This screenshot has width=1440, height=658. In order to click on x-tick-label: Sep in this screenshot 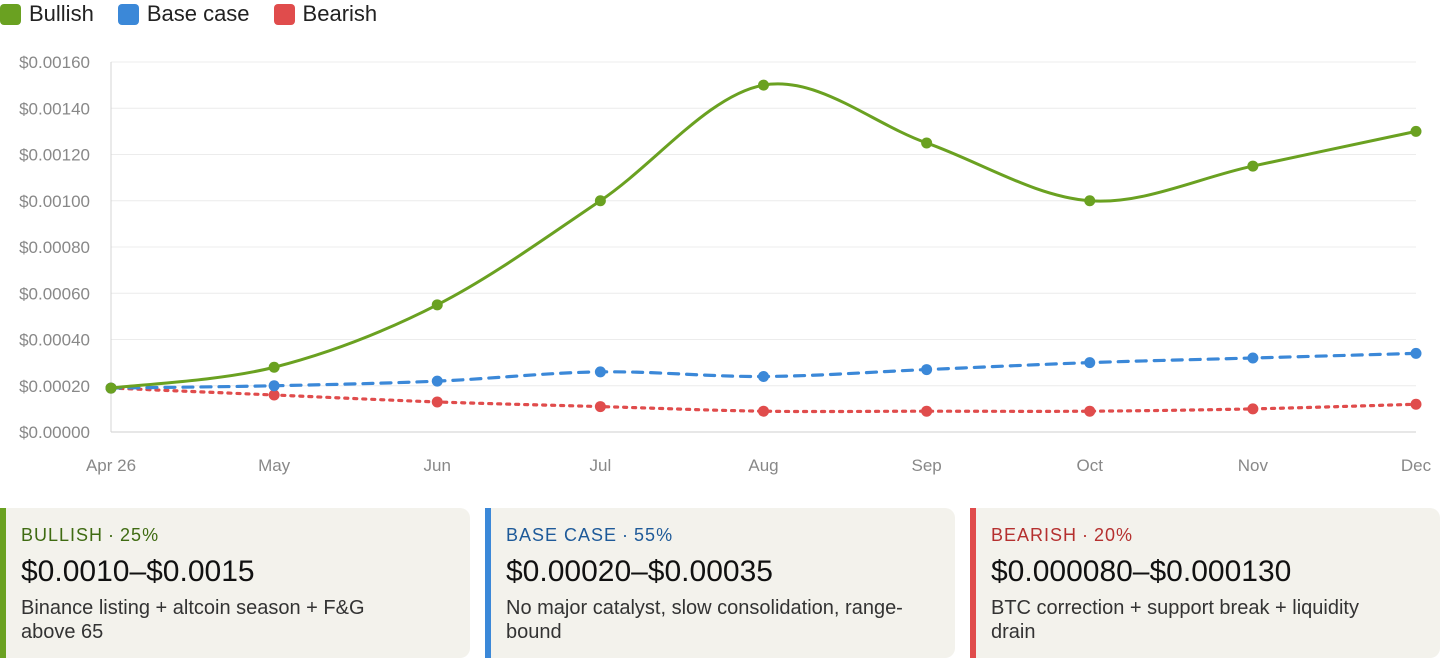, I will do `click(927, 465)`.